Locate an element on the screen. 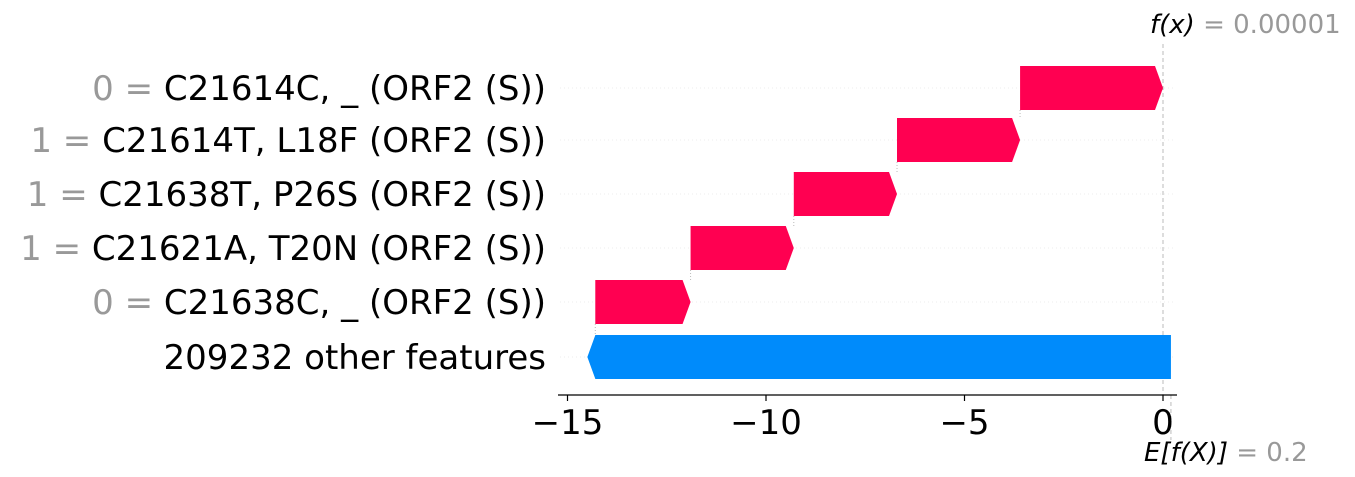  fx-label: f(x) is located at coordinates (1172, 25).